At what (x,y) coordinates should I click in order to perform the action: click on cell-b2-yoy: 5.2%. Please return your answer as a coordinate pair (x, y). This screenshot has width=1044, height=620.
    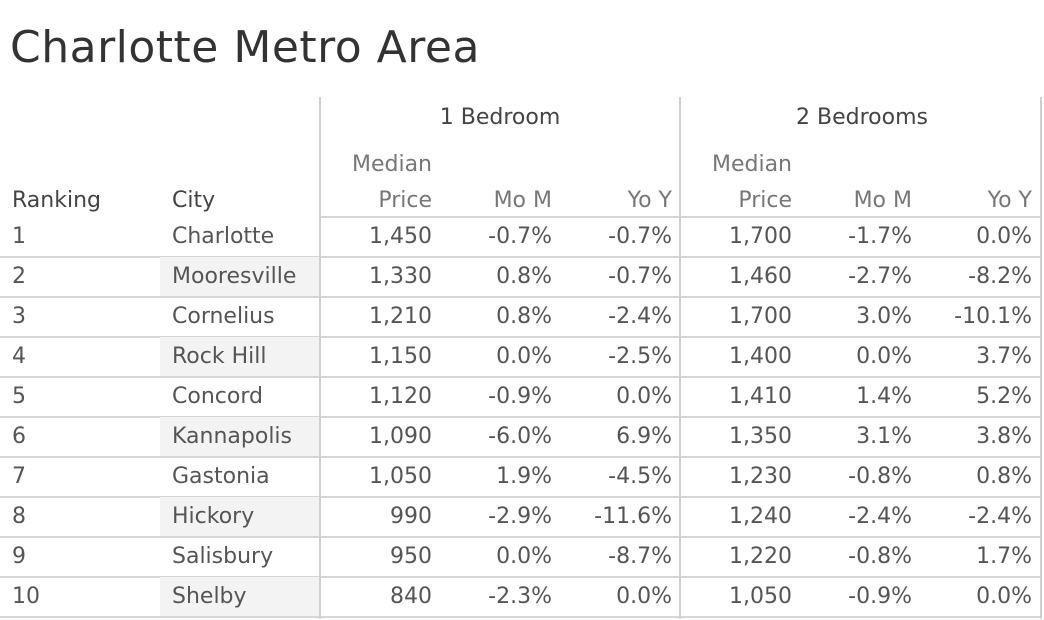
    Looking at the image, I should click on (1004, 396).